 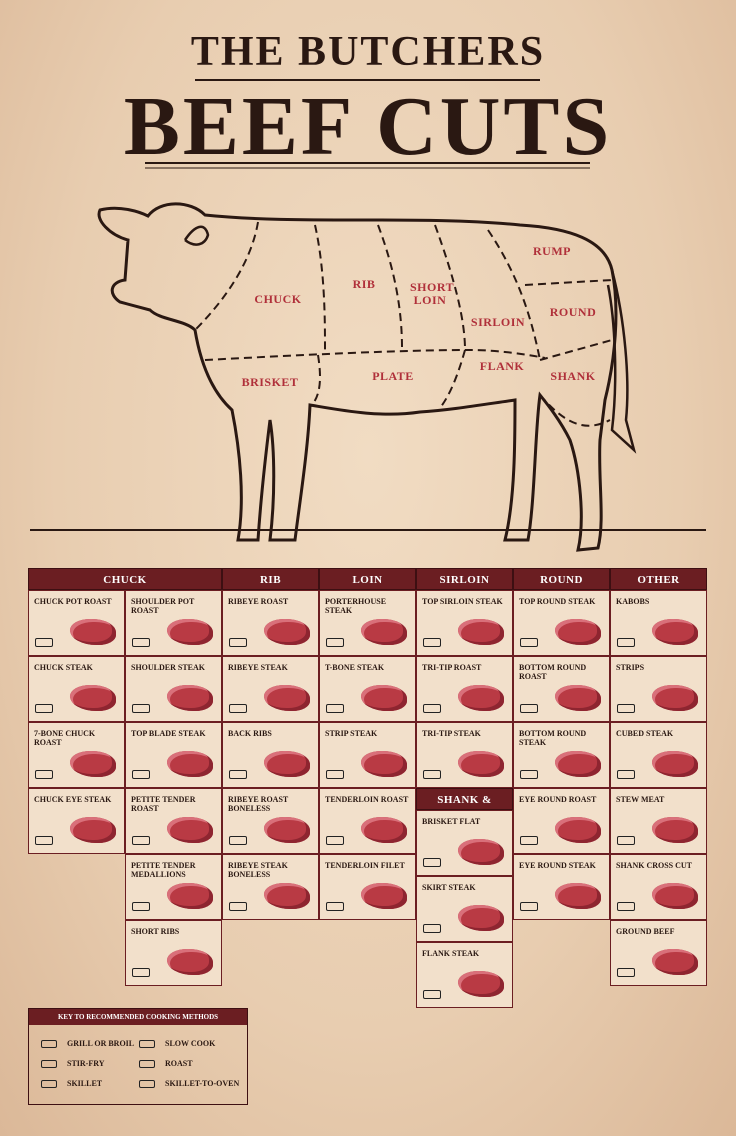 I want to click on cut-name: STRIP STEAK, so click(x=351, y=733).